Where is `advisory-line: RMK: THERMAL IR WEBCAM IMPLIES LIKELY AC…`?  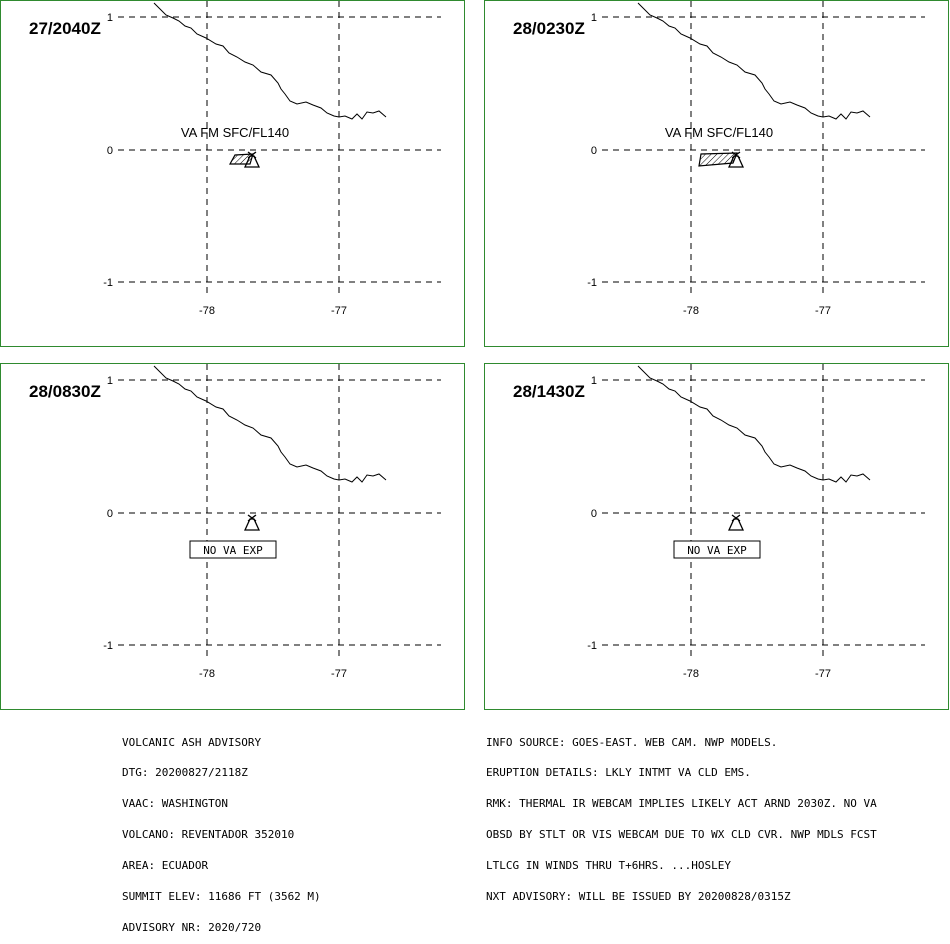 advisory-line: RMK: THERMAL IR WEBCAM IMPLIES LIKELY AC… is located at coordinates (681, 804).